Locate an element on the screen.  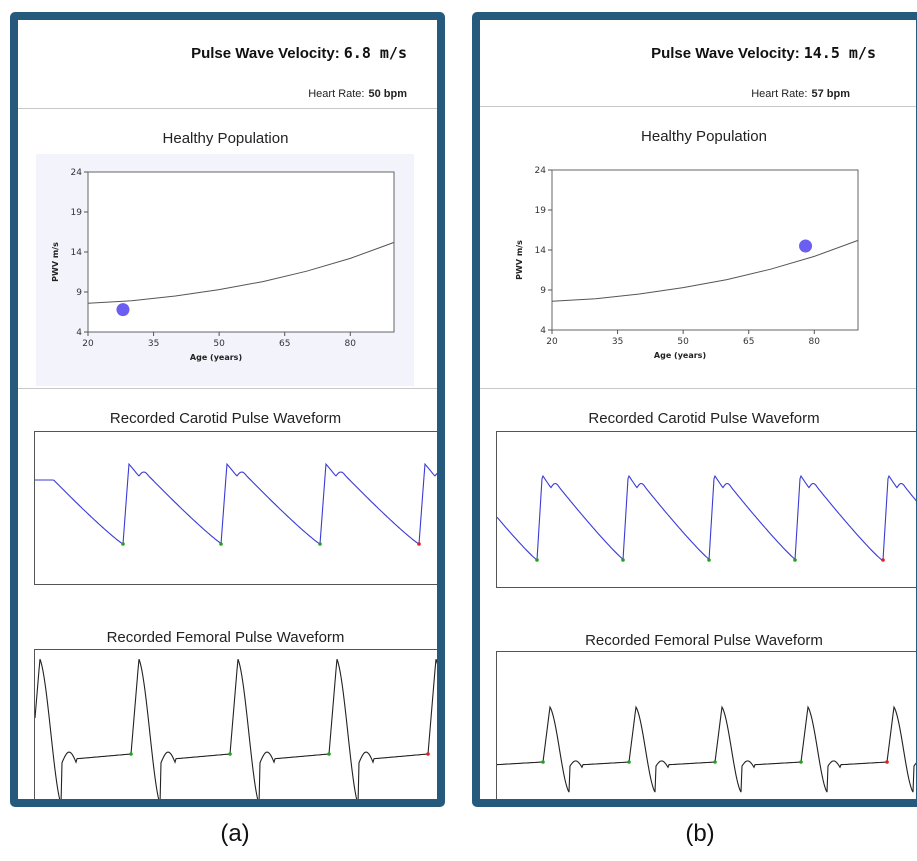
caption-a: (a) is located at coordinates (235, 833).